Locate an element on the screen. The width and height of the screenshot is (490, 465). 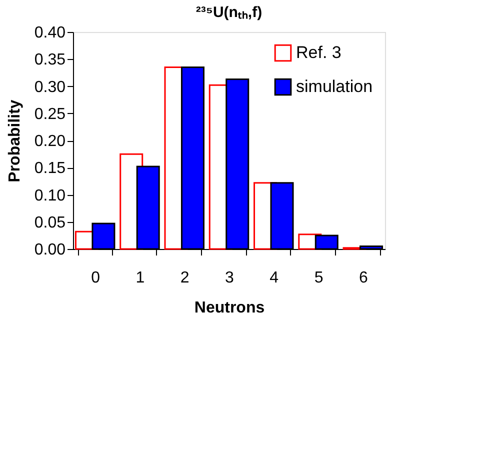
y-tick-label: 0.25 is located at coordinates (50, 114).